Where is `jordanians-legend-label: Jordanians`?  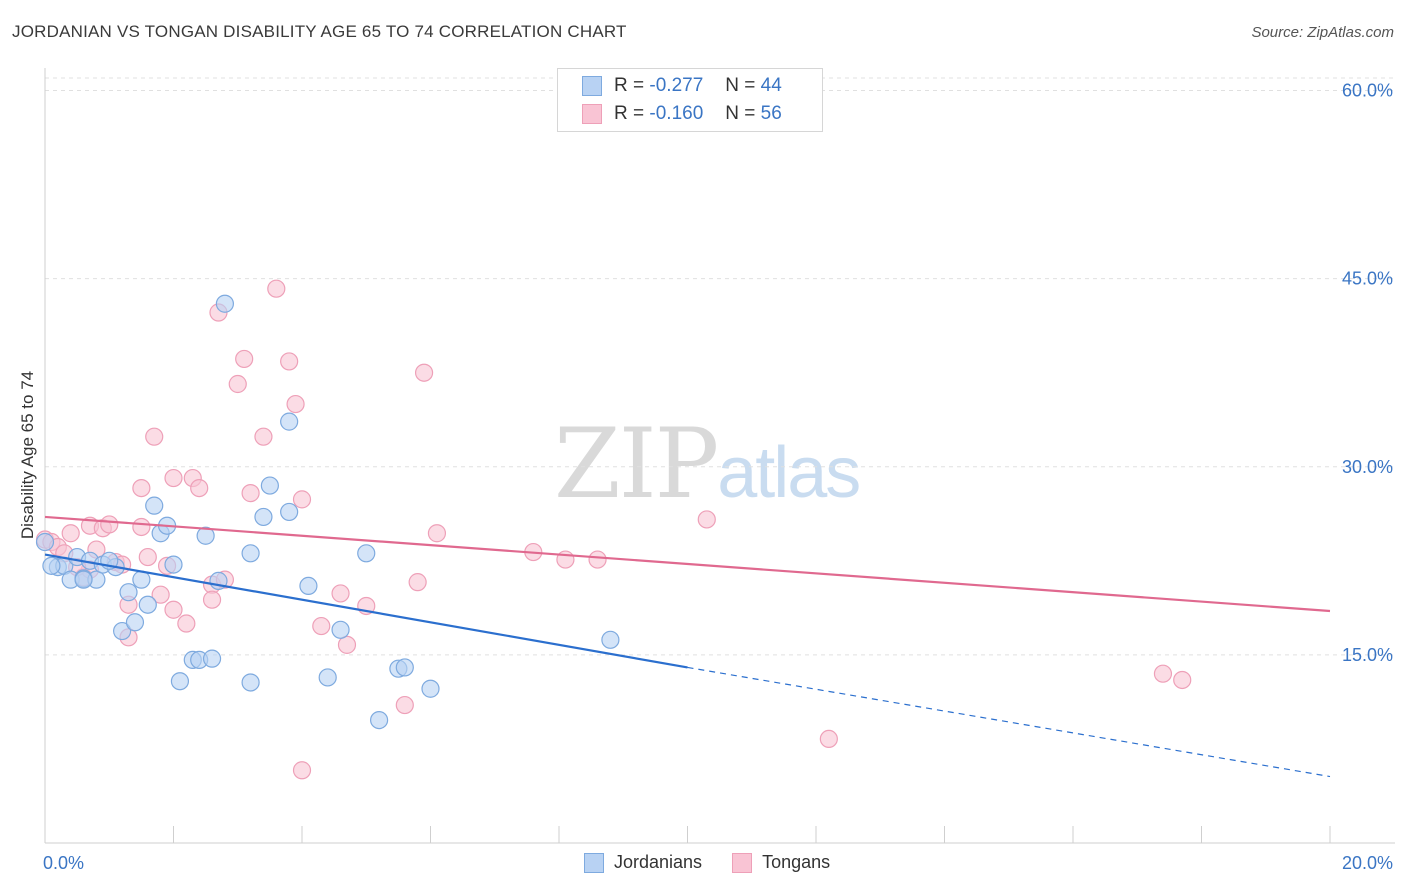 jordanians-legend-label: Jordanians is located at coordinates (658, 862).